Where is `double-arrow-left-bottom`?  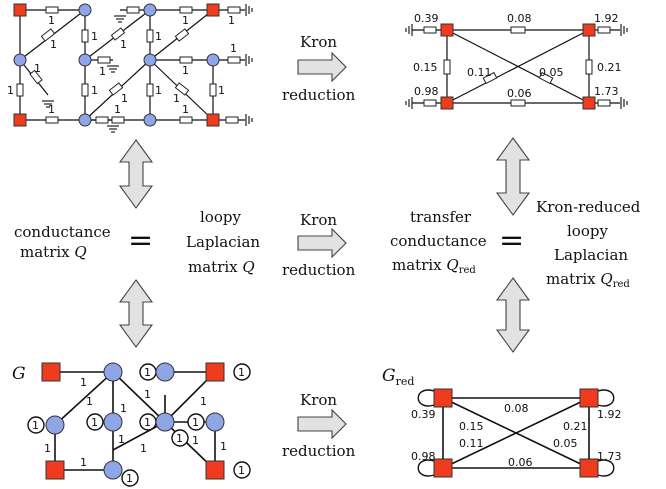 double-arrow-left-bottom is located at coordinates (136, 313).